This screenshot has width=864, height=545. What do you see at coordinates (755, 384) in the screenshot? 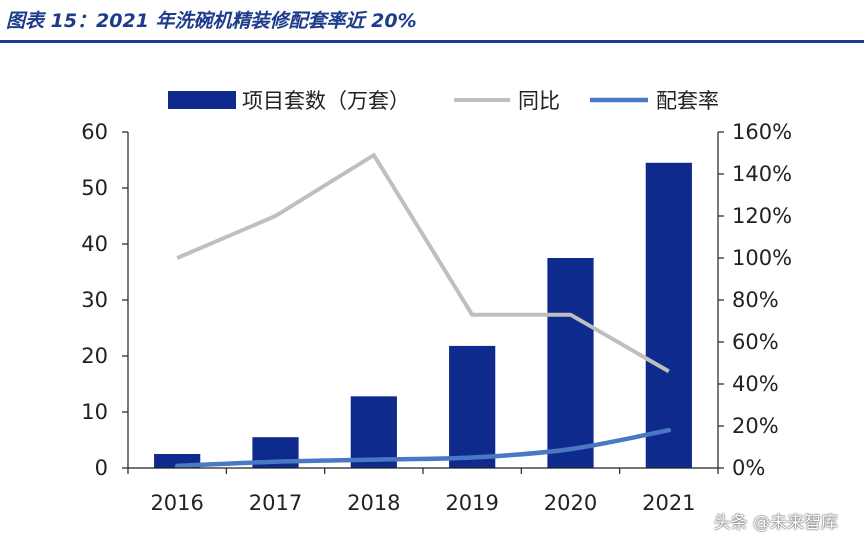
I see `y-right-tick-label: 40%` at bounding box center [755, 384].